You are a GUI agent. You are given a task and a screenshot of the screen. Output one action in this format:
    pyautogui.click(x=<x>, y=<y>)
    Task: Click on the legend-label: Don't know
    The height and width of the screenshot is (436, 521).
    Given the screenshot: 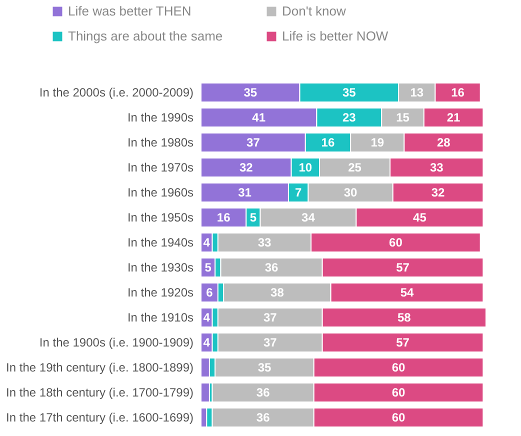 What is the action you would take?
    pyautogui.click(x=314, y=11)
    